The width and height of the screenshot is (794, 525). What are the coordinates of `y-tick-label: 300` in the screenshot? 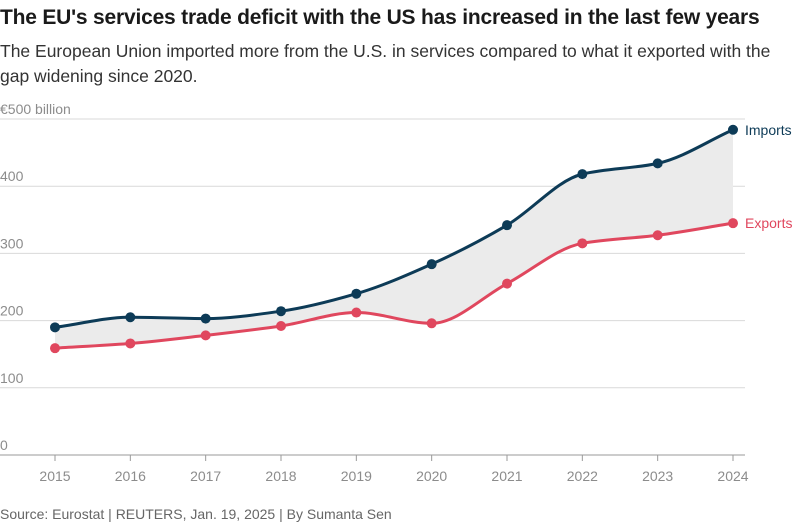 It's located at (12, 243).